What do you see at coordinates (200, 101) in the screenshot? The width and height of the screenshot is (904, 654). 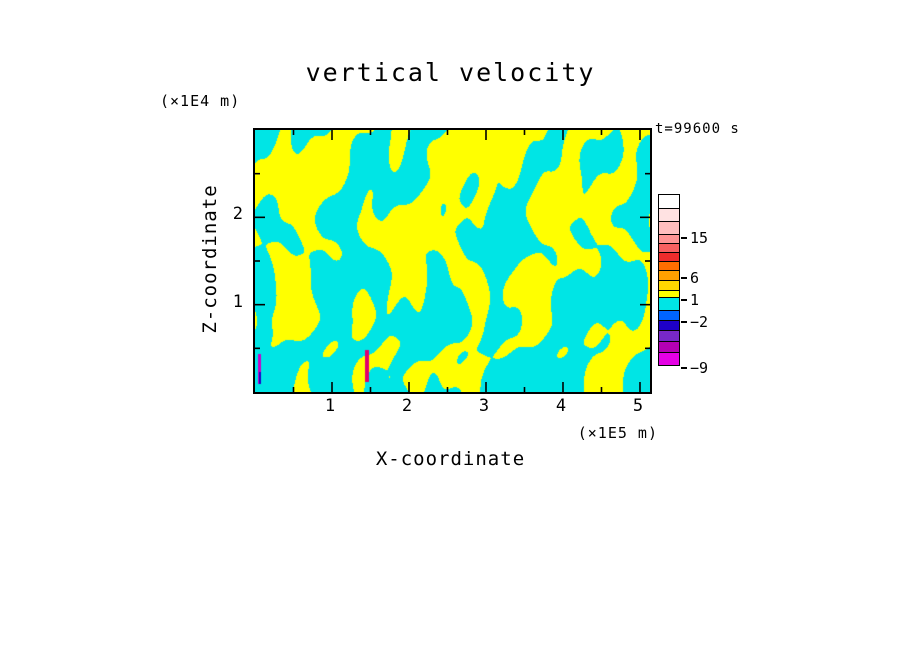 I see `y-axis-unit-label: (×1E4 m)` at bounding box center [200, 101].